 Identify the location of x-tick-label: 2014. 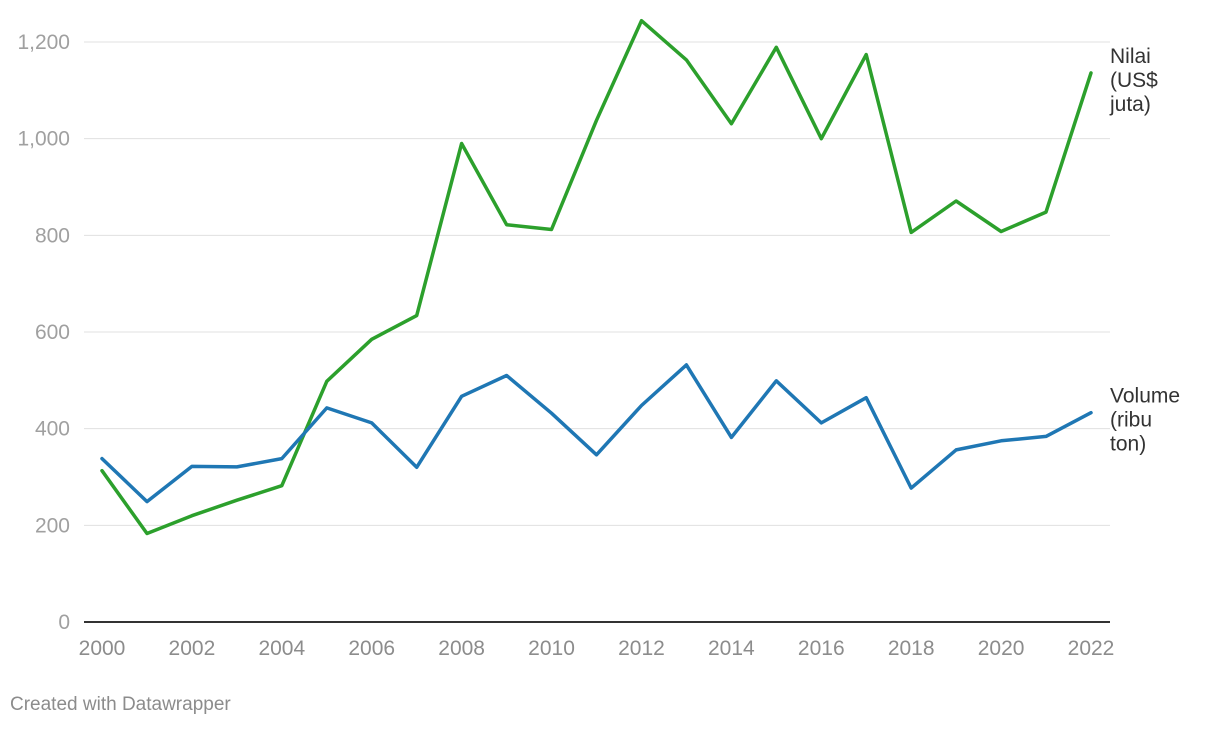
(731, 648).